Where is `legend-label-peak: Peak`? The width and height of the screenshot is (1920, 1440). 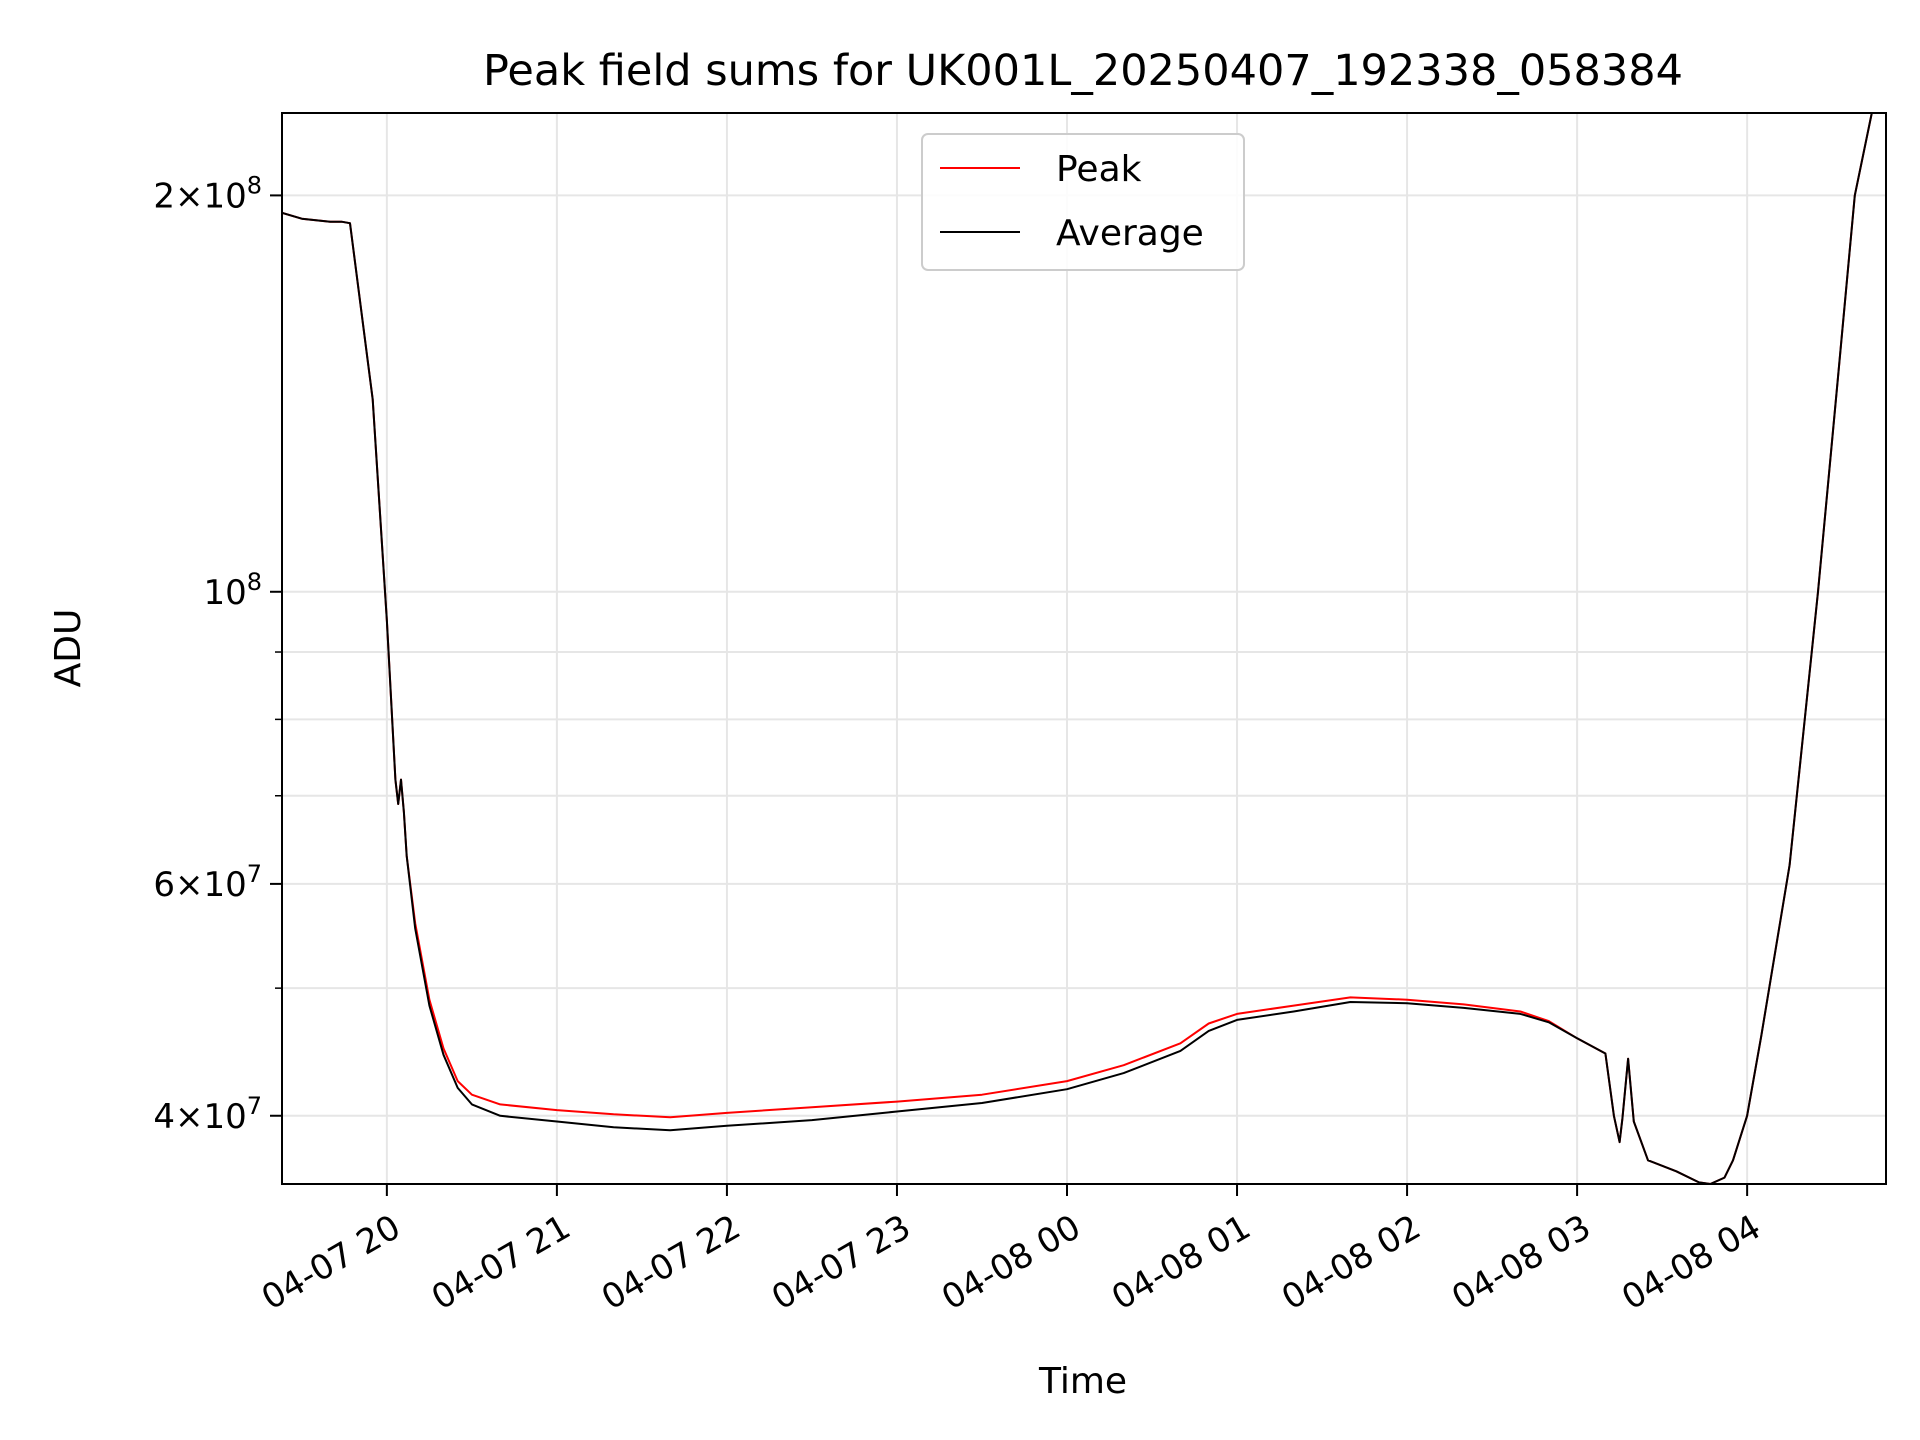 legend-label-peak: Peak is located at coordinates (1099, 169).